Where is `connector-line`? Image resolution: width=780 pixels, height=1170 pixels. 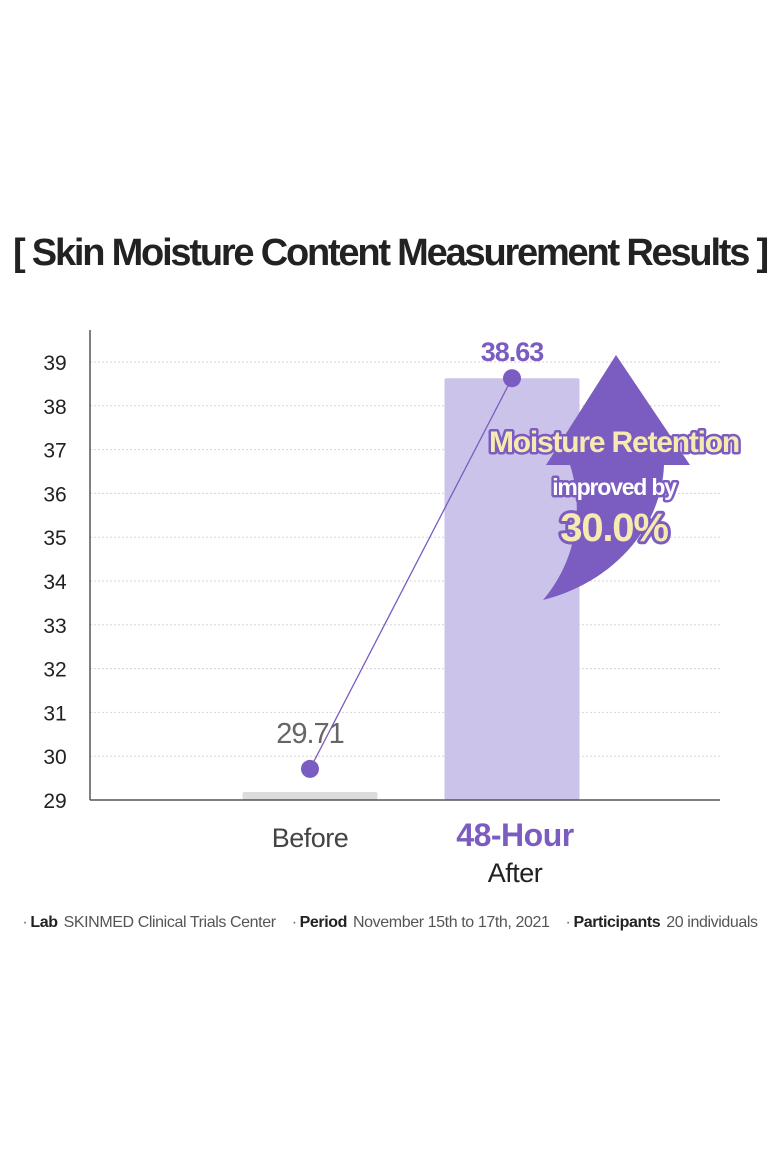 connector-line is located at coordinates (411, 573).